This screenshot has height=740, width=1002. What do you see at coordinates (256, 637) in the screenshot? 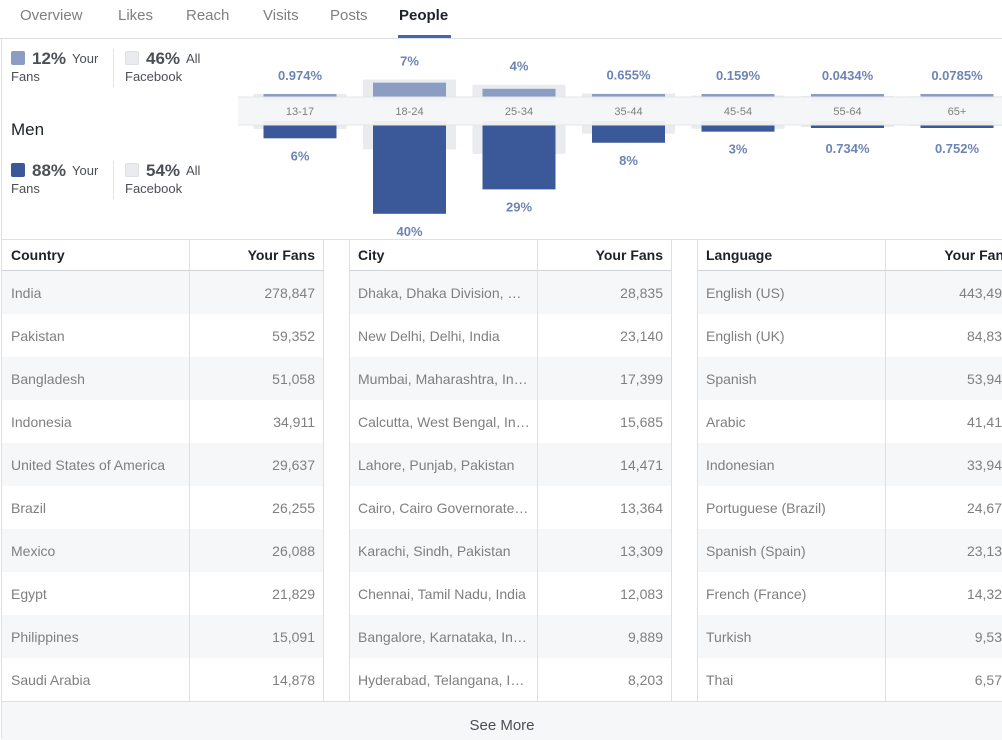
I see `row-fan-count: 15,091` at bounding box center [256, 637].